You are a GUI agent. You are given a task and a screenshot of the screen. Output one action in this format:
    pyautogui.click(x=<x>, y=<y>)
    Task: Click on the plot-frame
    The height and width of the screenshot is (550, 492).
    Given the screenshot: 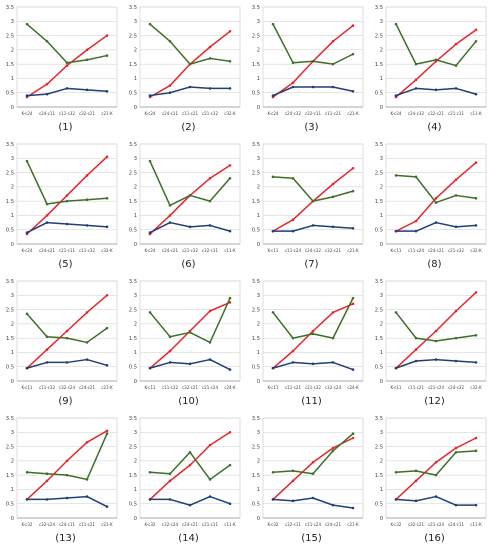 What is the action you would take?
    pyautogui.click(x=436, y=468)
    